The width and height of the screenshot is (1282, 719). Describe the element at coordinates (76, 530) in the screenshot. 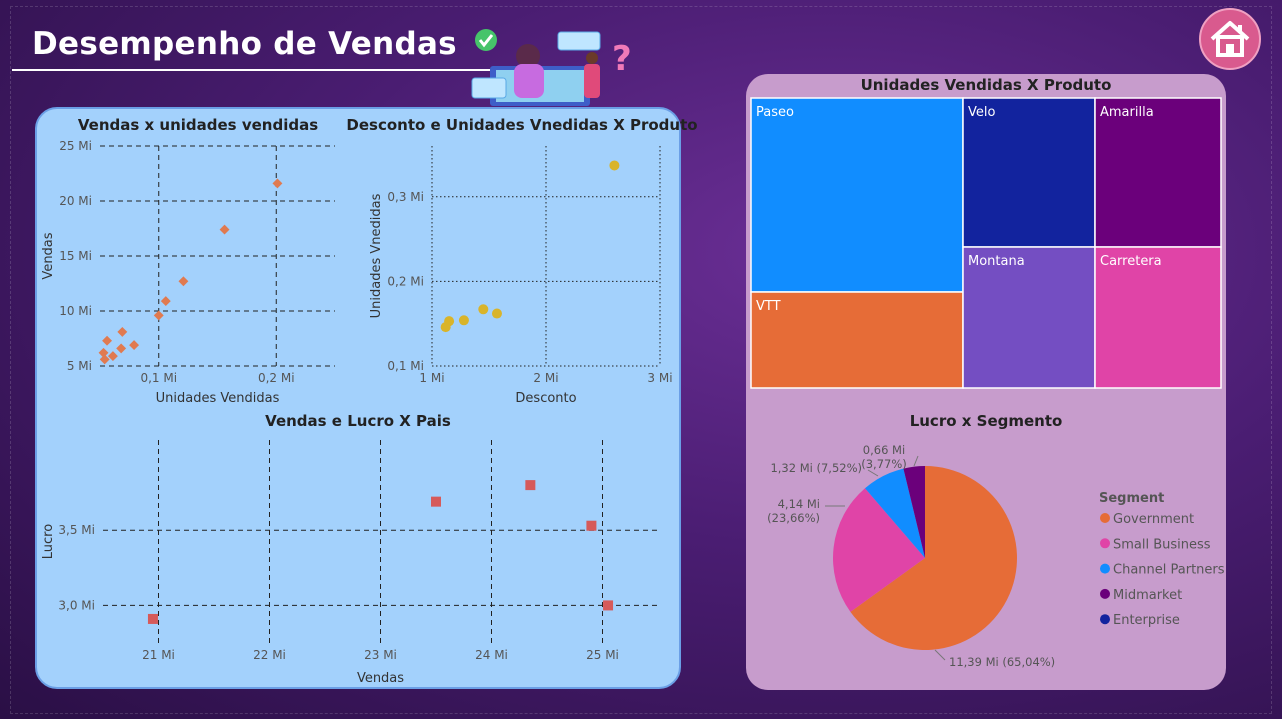

I see `y-tick-label: 3,5 Mi` at that location.